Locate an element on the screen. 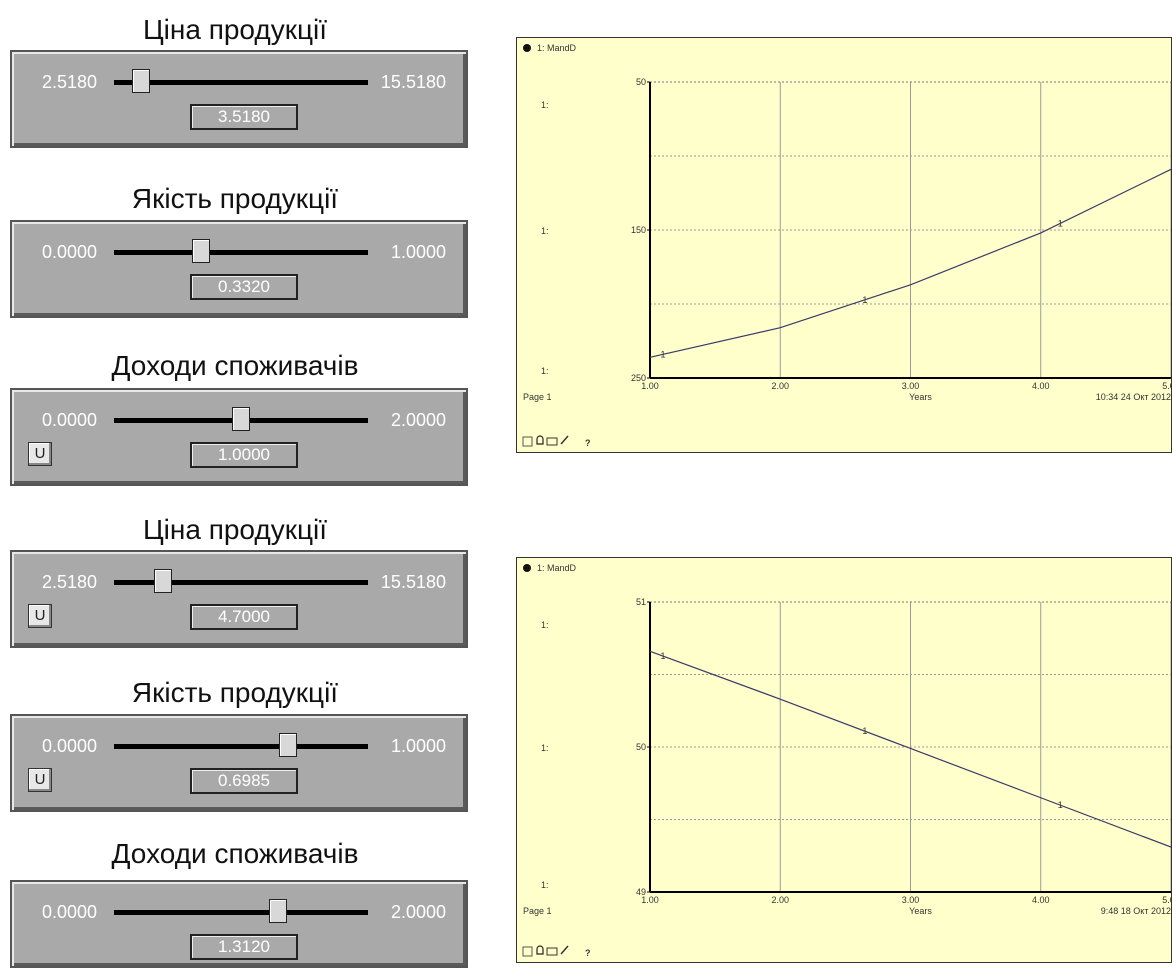 This screenshot has height=973, width=1172. timestamp-label: 9:48 18 Окт 2012 is located at coordinates (1136, 911).